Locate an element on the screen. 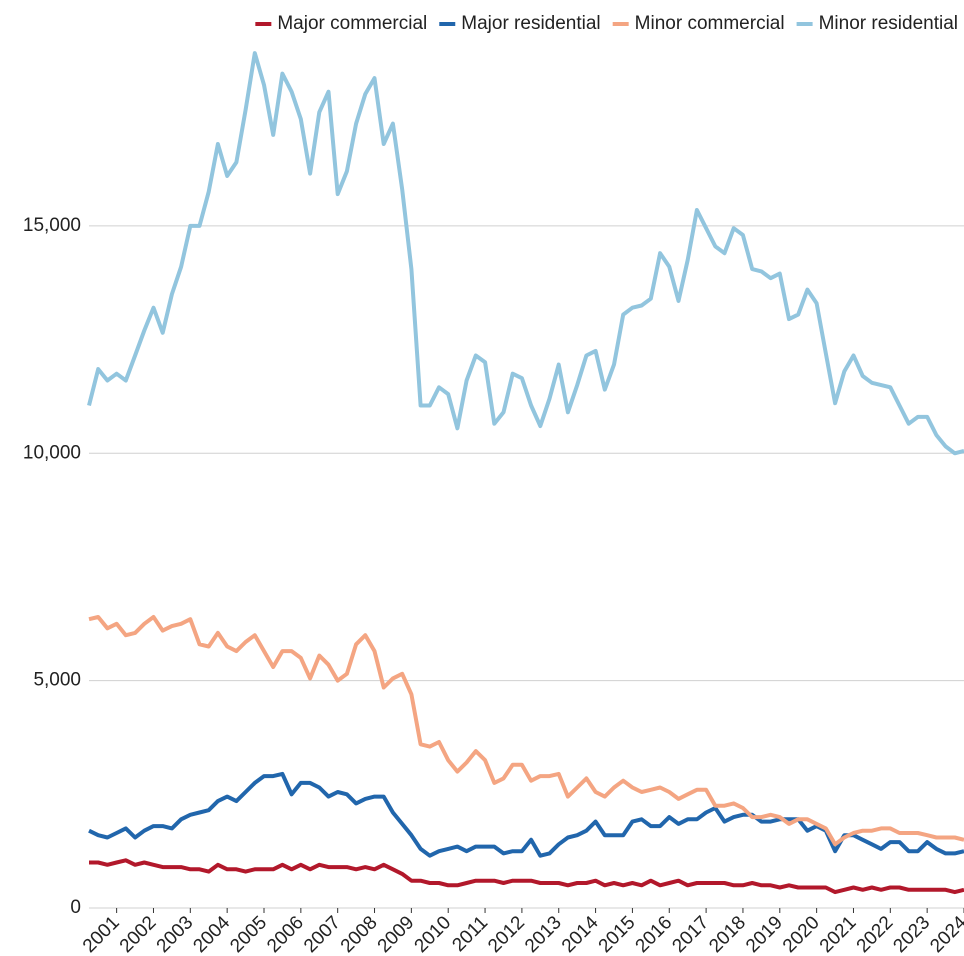 The height and width of the screenshot is (956, 964). x-tick-label: 2012 is located at coordinates (506, 934).